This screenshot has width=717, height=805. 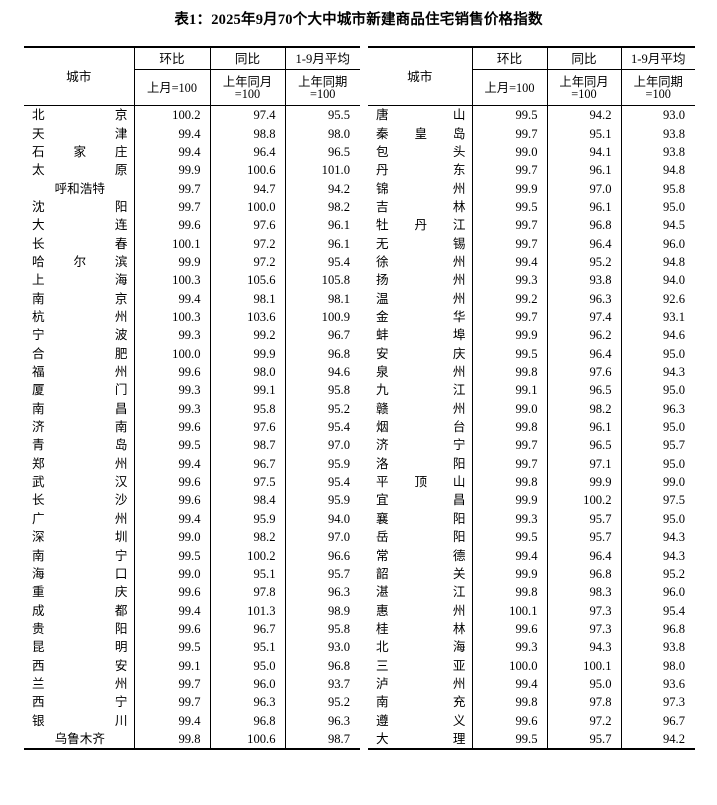 I want to click on cell-city: 徐州, so click(x=420, y=262).